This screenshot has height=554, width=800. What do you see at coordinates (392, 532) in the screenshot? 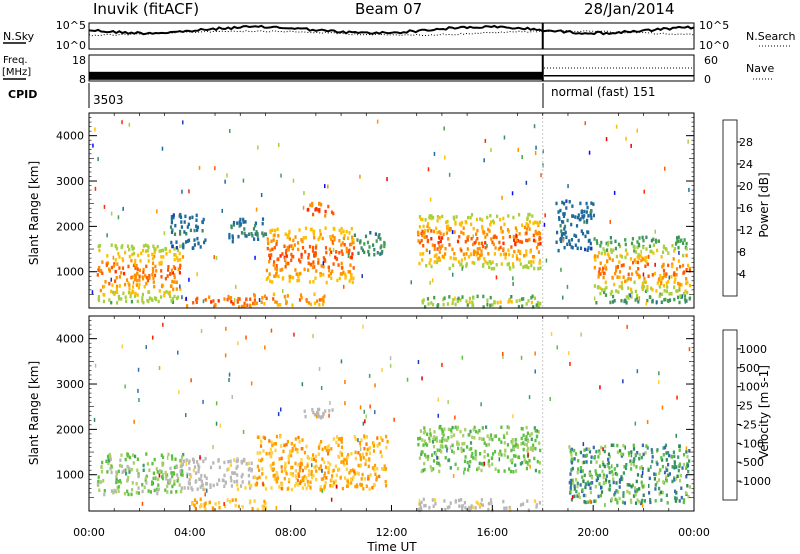
I see `time-xtick-label: 12:00` at bounding box center [392, 532].